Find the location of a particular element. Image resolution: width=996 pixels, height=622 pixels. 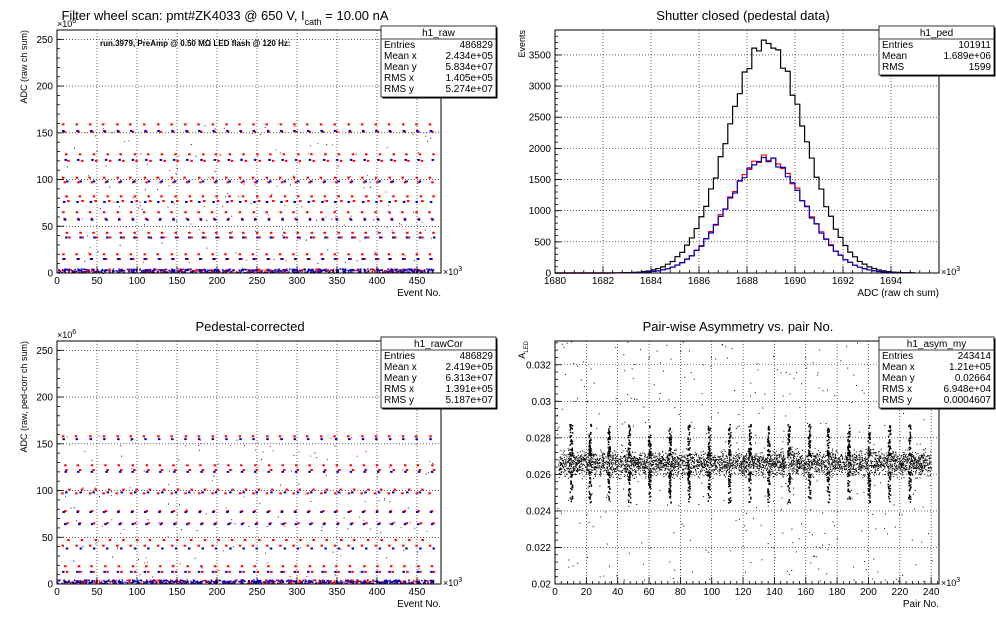

y-tick-label: 1000 is located at coordinates (540, 211).